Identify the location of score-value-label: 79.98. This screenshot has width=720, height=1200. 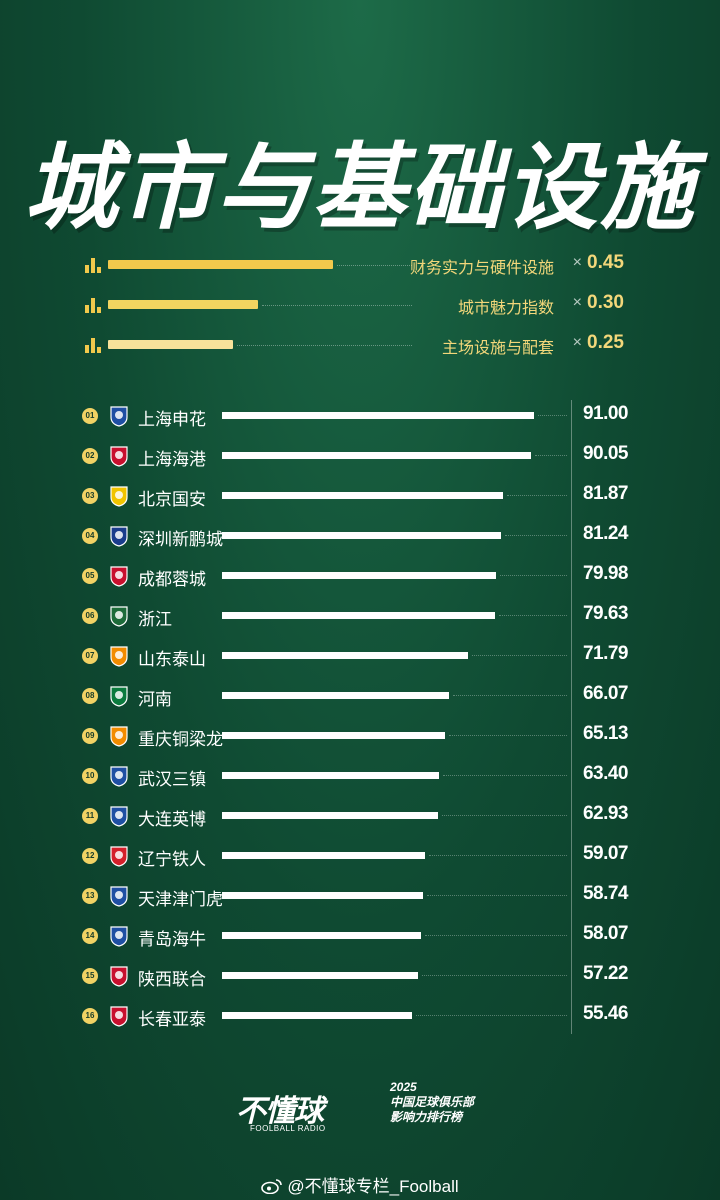
(605, 573).